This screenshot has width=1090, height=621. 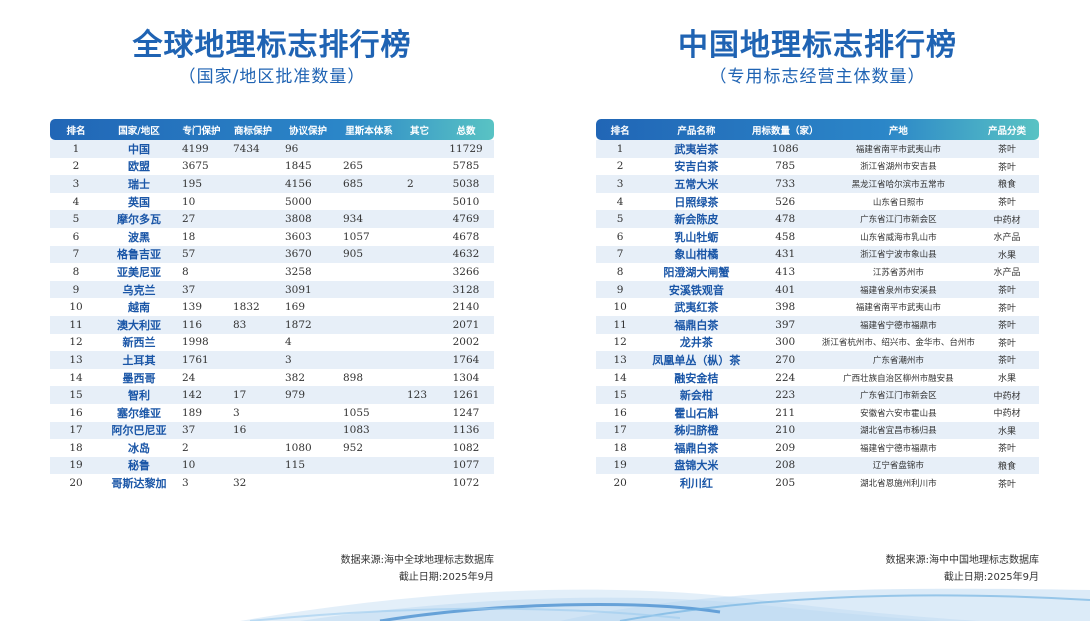 I want to click on china-cell: 福建省宁德市福鼎市, so click(x=898, y=325).